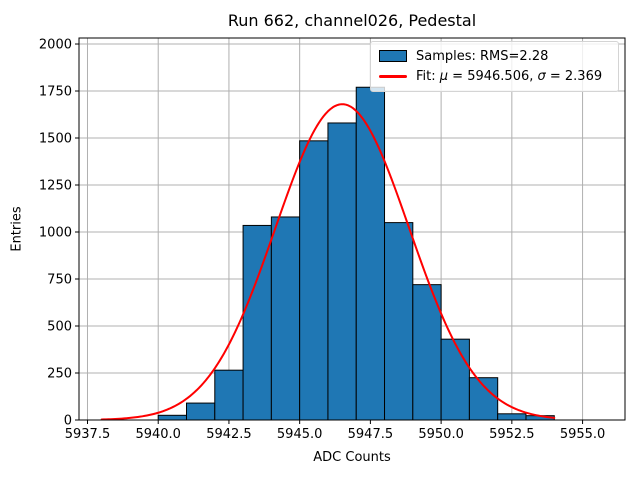 The height and width of the screenshot is (480, 640). Describe the element at coordinates (441, 434) in the screenshot. I see `x-tick-label: 5950.0` at that location.